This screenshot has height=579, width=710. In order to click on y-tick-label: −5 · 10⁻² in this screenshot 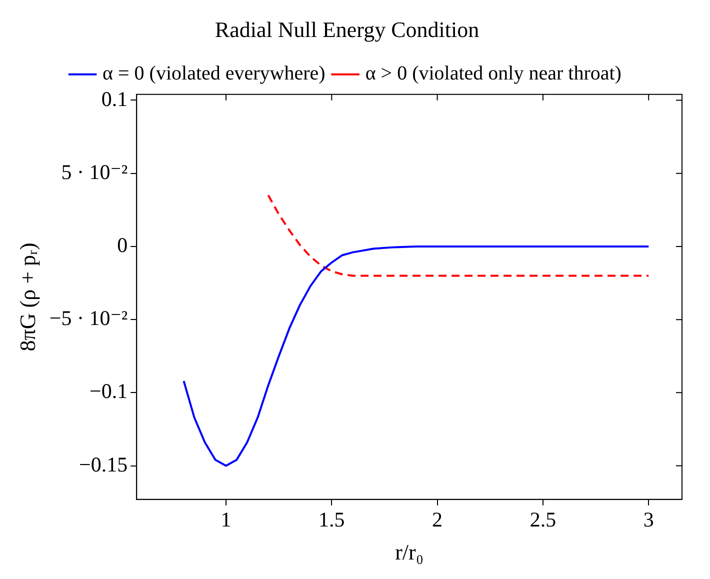, I will do `click(88, 318)`.